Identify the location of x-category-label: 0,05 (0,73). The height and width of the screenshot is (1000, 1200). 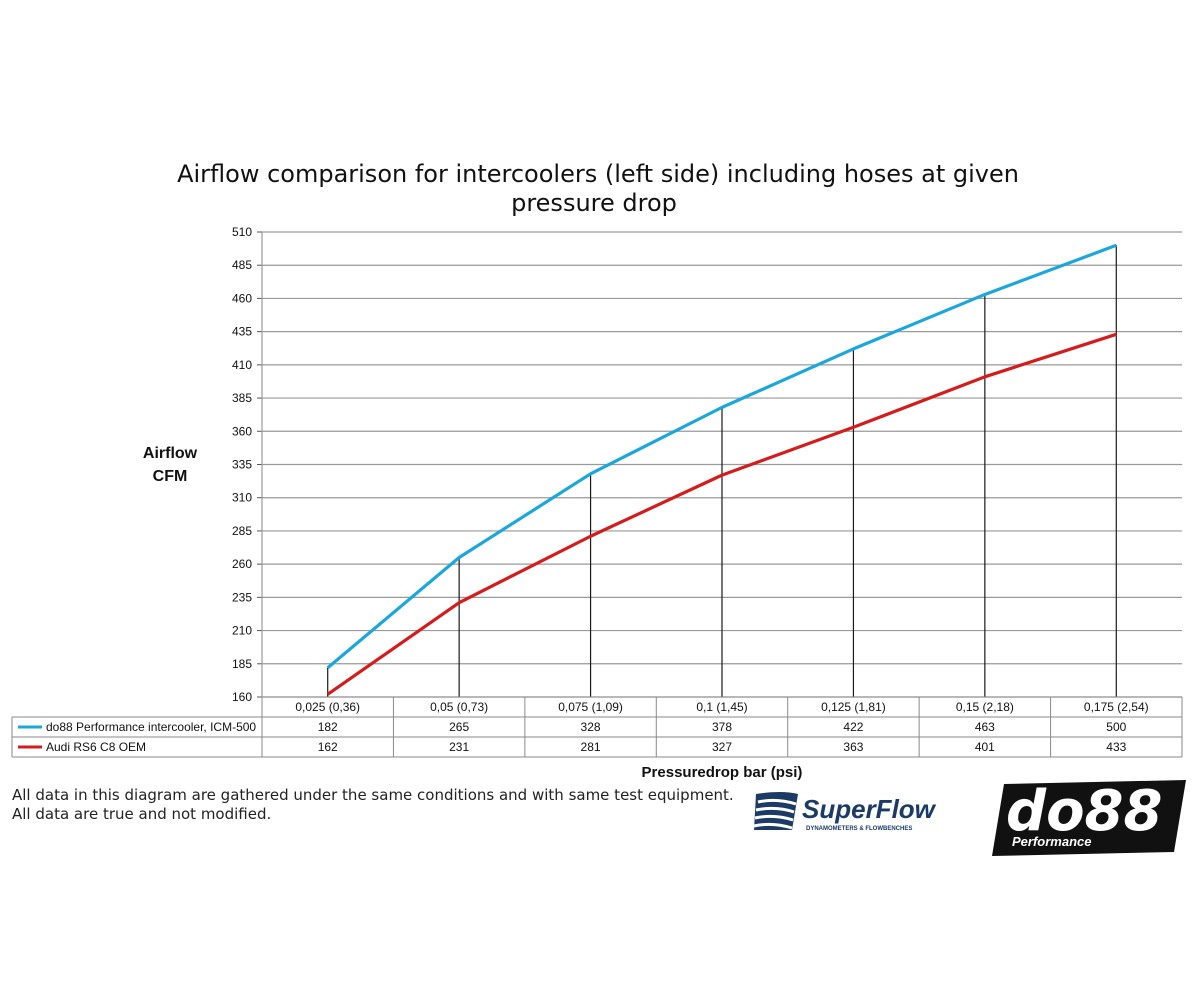
(459, 707).